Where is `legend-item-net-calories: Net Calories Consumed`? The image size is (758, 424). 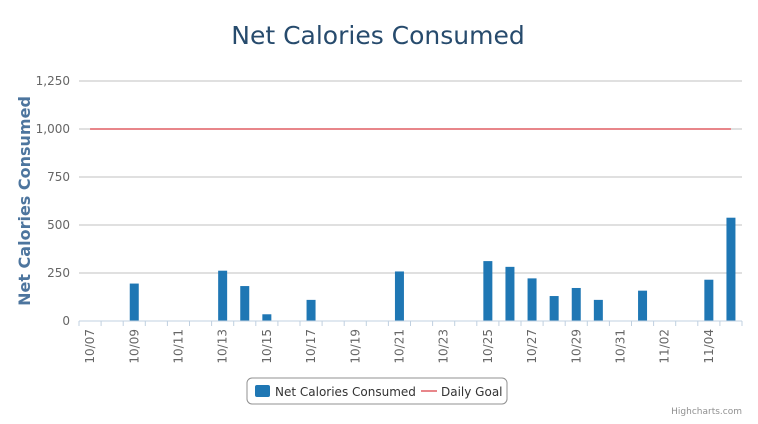 legend-item-net-calories: Net Calories Consumed is located at coordinates (335, 392).